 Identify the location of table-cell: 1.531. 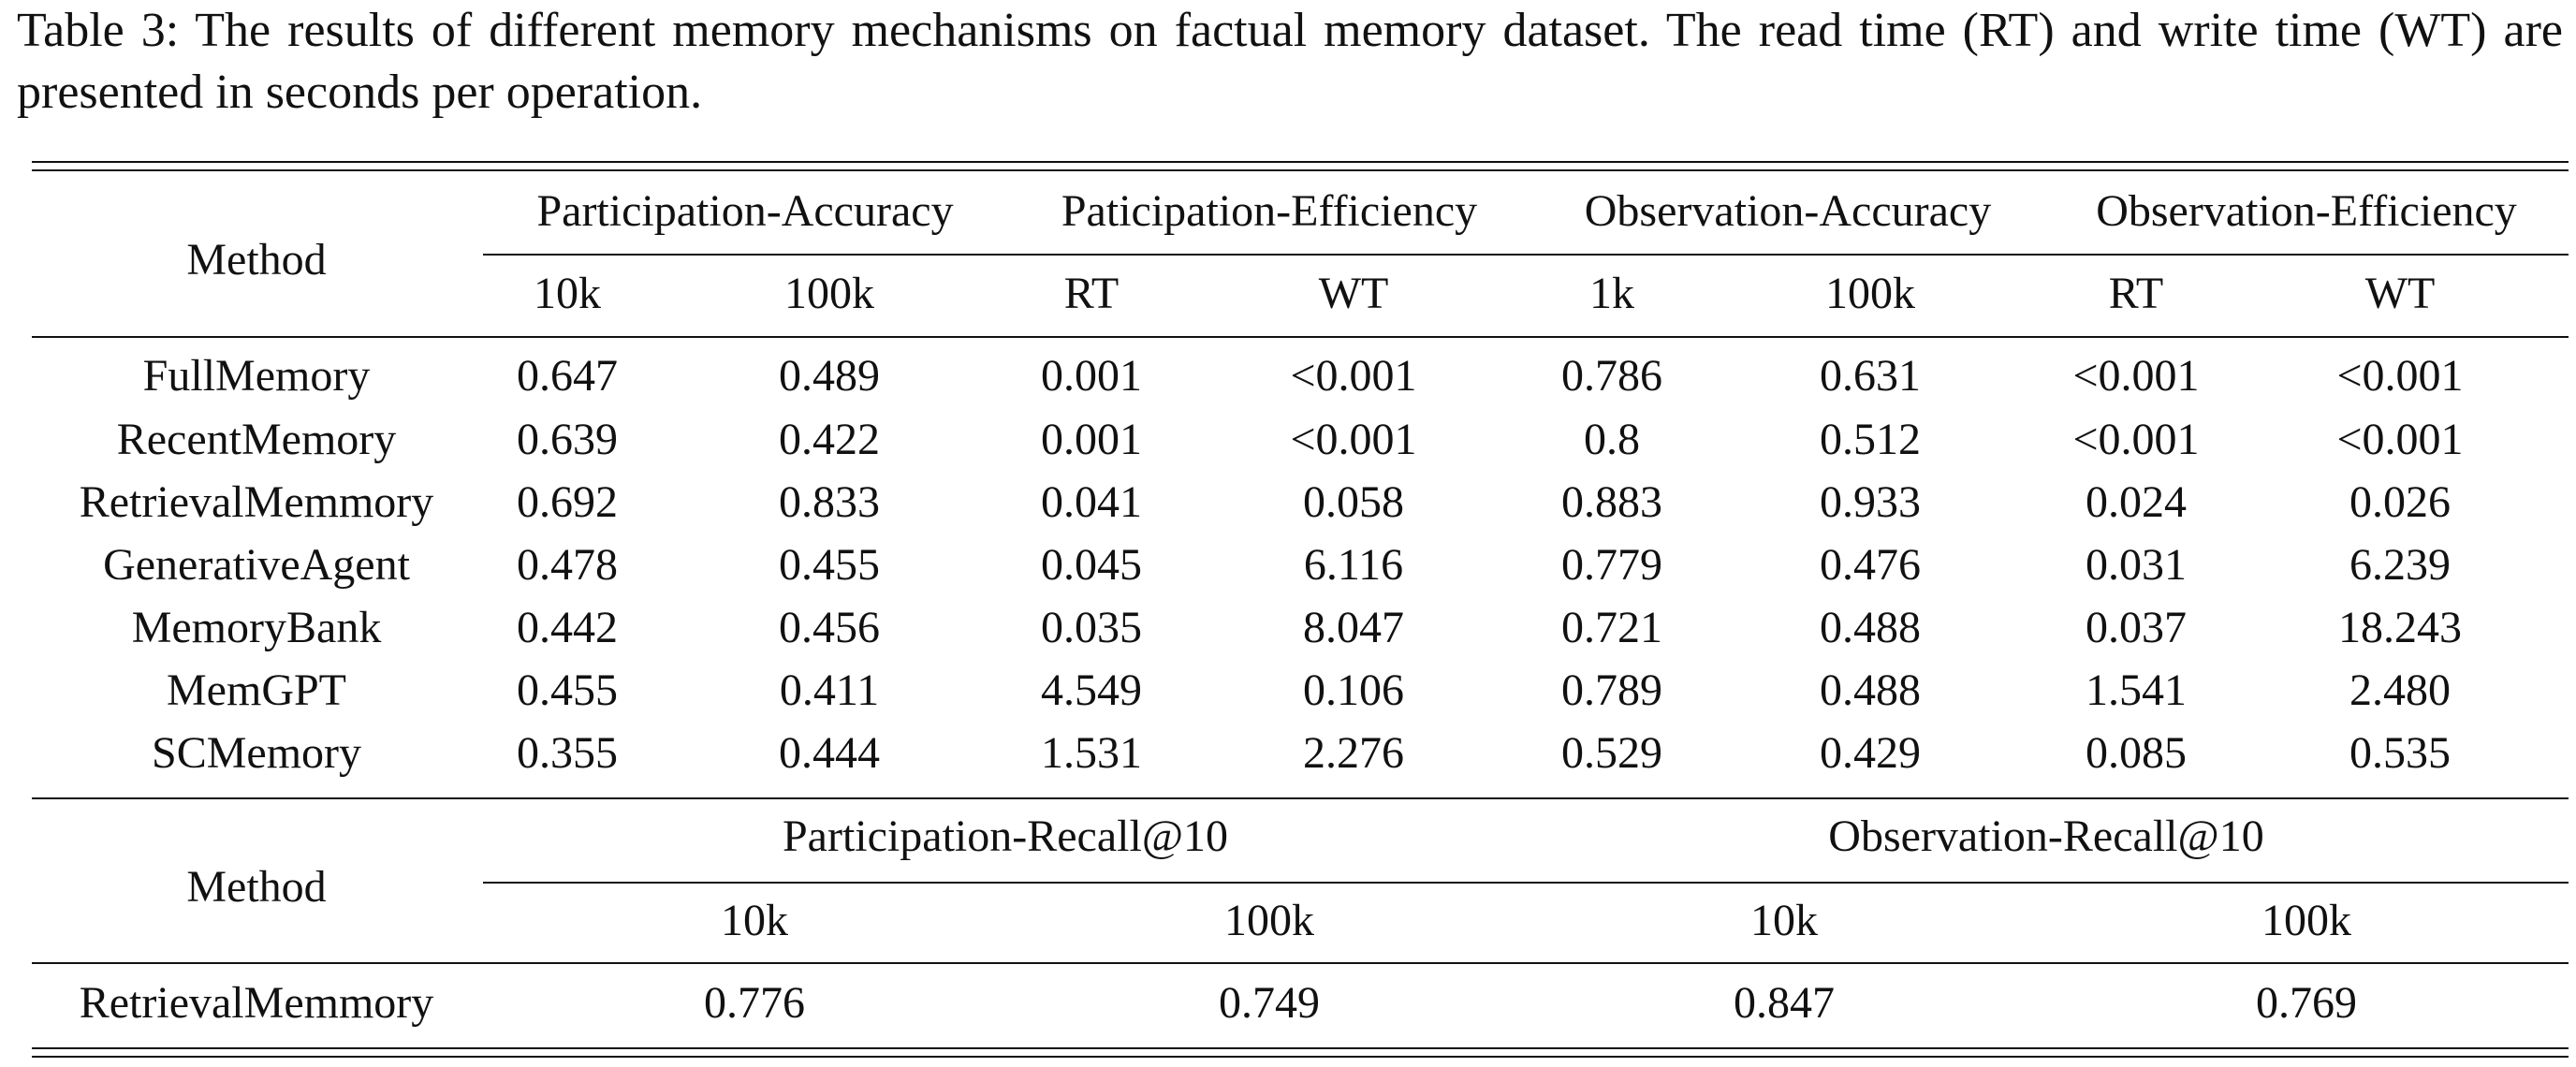
(1091, 753).